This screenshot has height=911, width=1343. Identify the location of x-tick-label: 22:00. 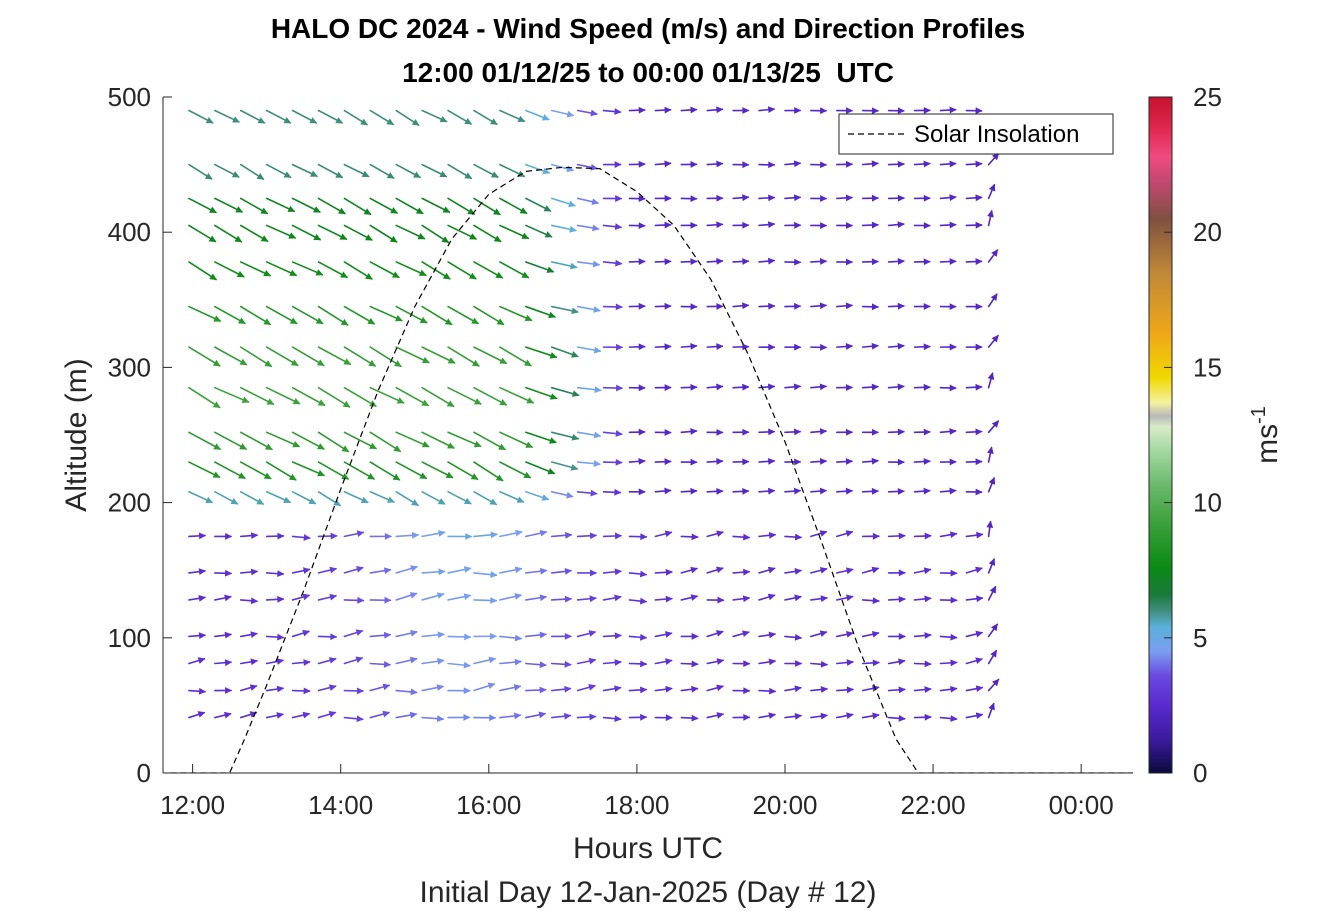
(933, 805).